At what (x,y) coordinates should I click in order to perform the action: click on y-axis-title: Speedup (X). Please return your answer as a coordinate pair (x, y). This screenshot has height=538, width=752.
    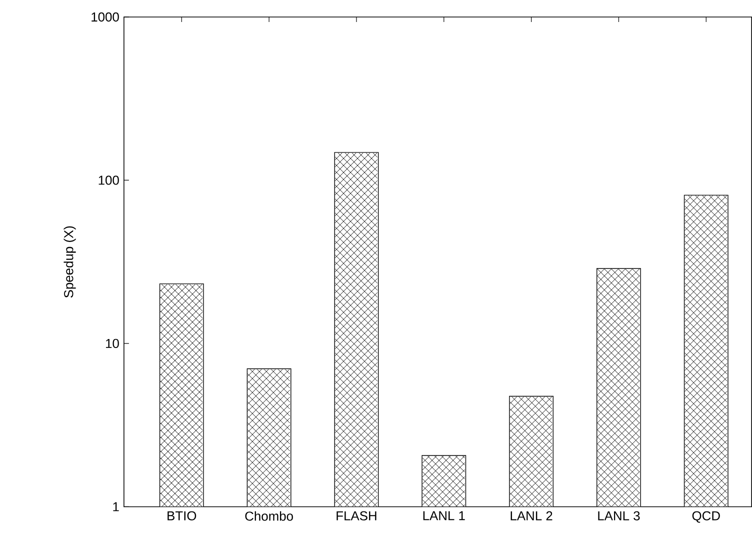
    Looking at the image, I should click on (70, 262).